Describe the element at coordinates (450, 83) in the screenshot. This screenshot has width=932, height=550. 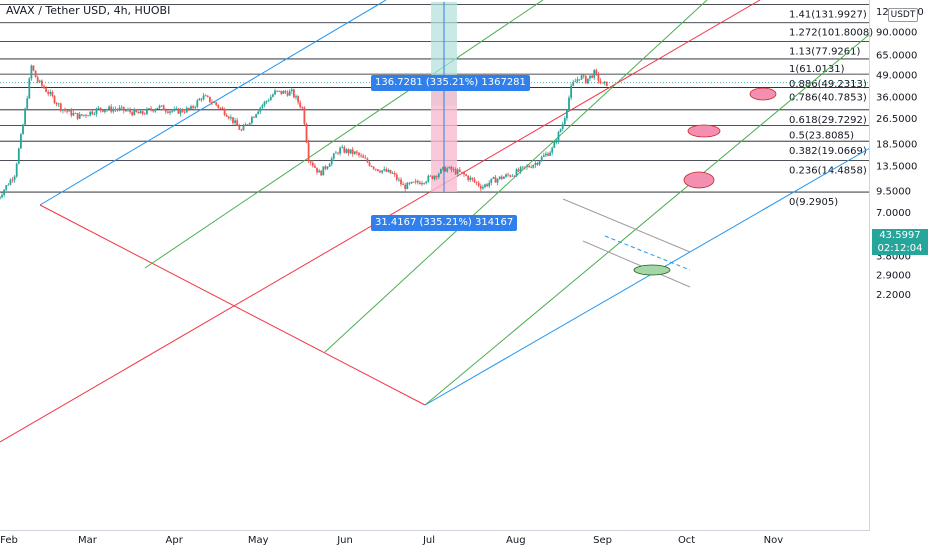
I see `measure-callout-upper: 136.7281 (335.21%) 1367281` at that location.